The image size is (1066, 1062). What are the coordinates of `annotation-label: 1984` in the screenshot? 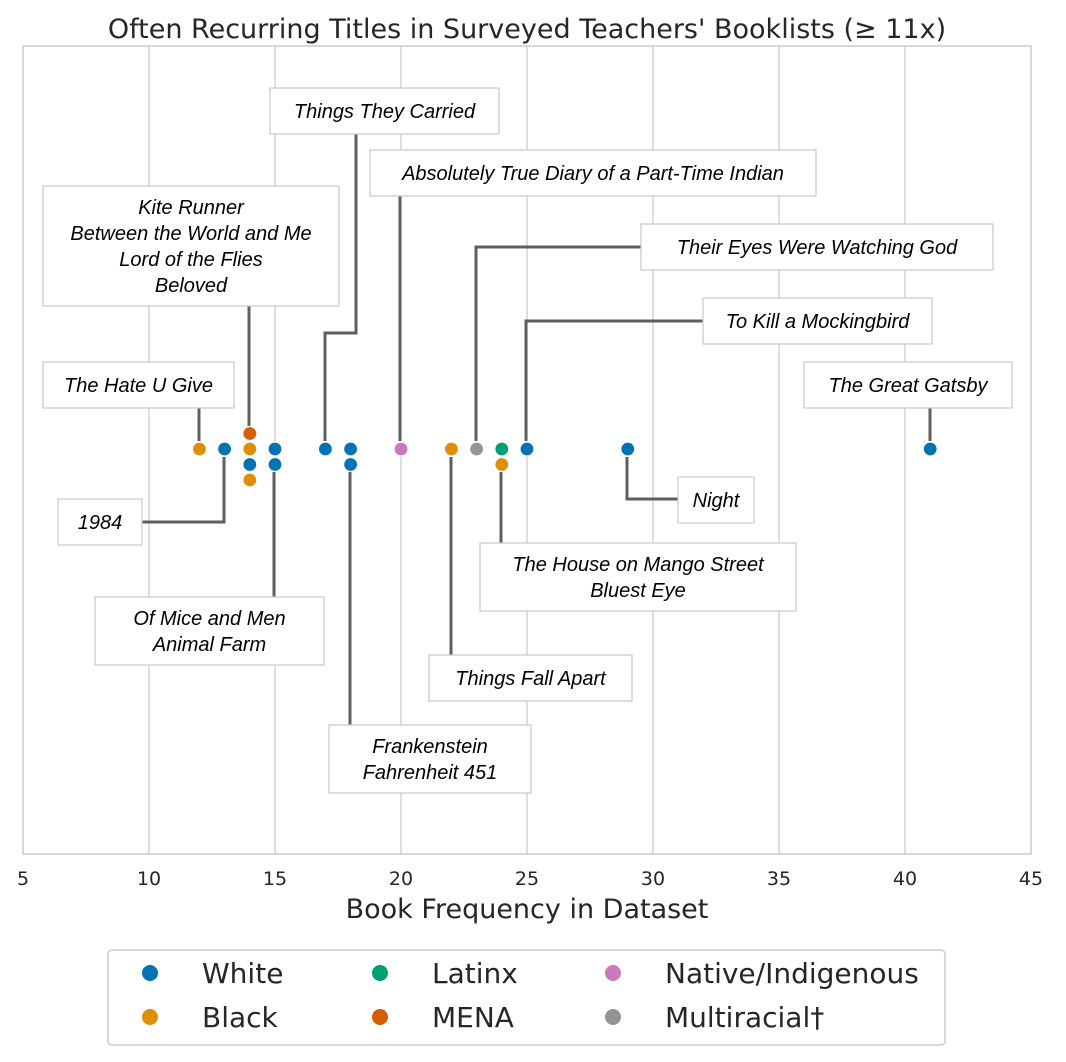 It's located at (100, 523).